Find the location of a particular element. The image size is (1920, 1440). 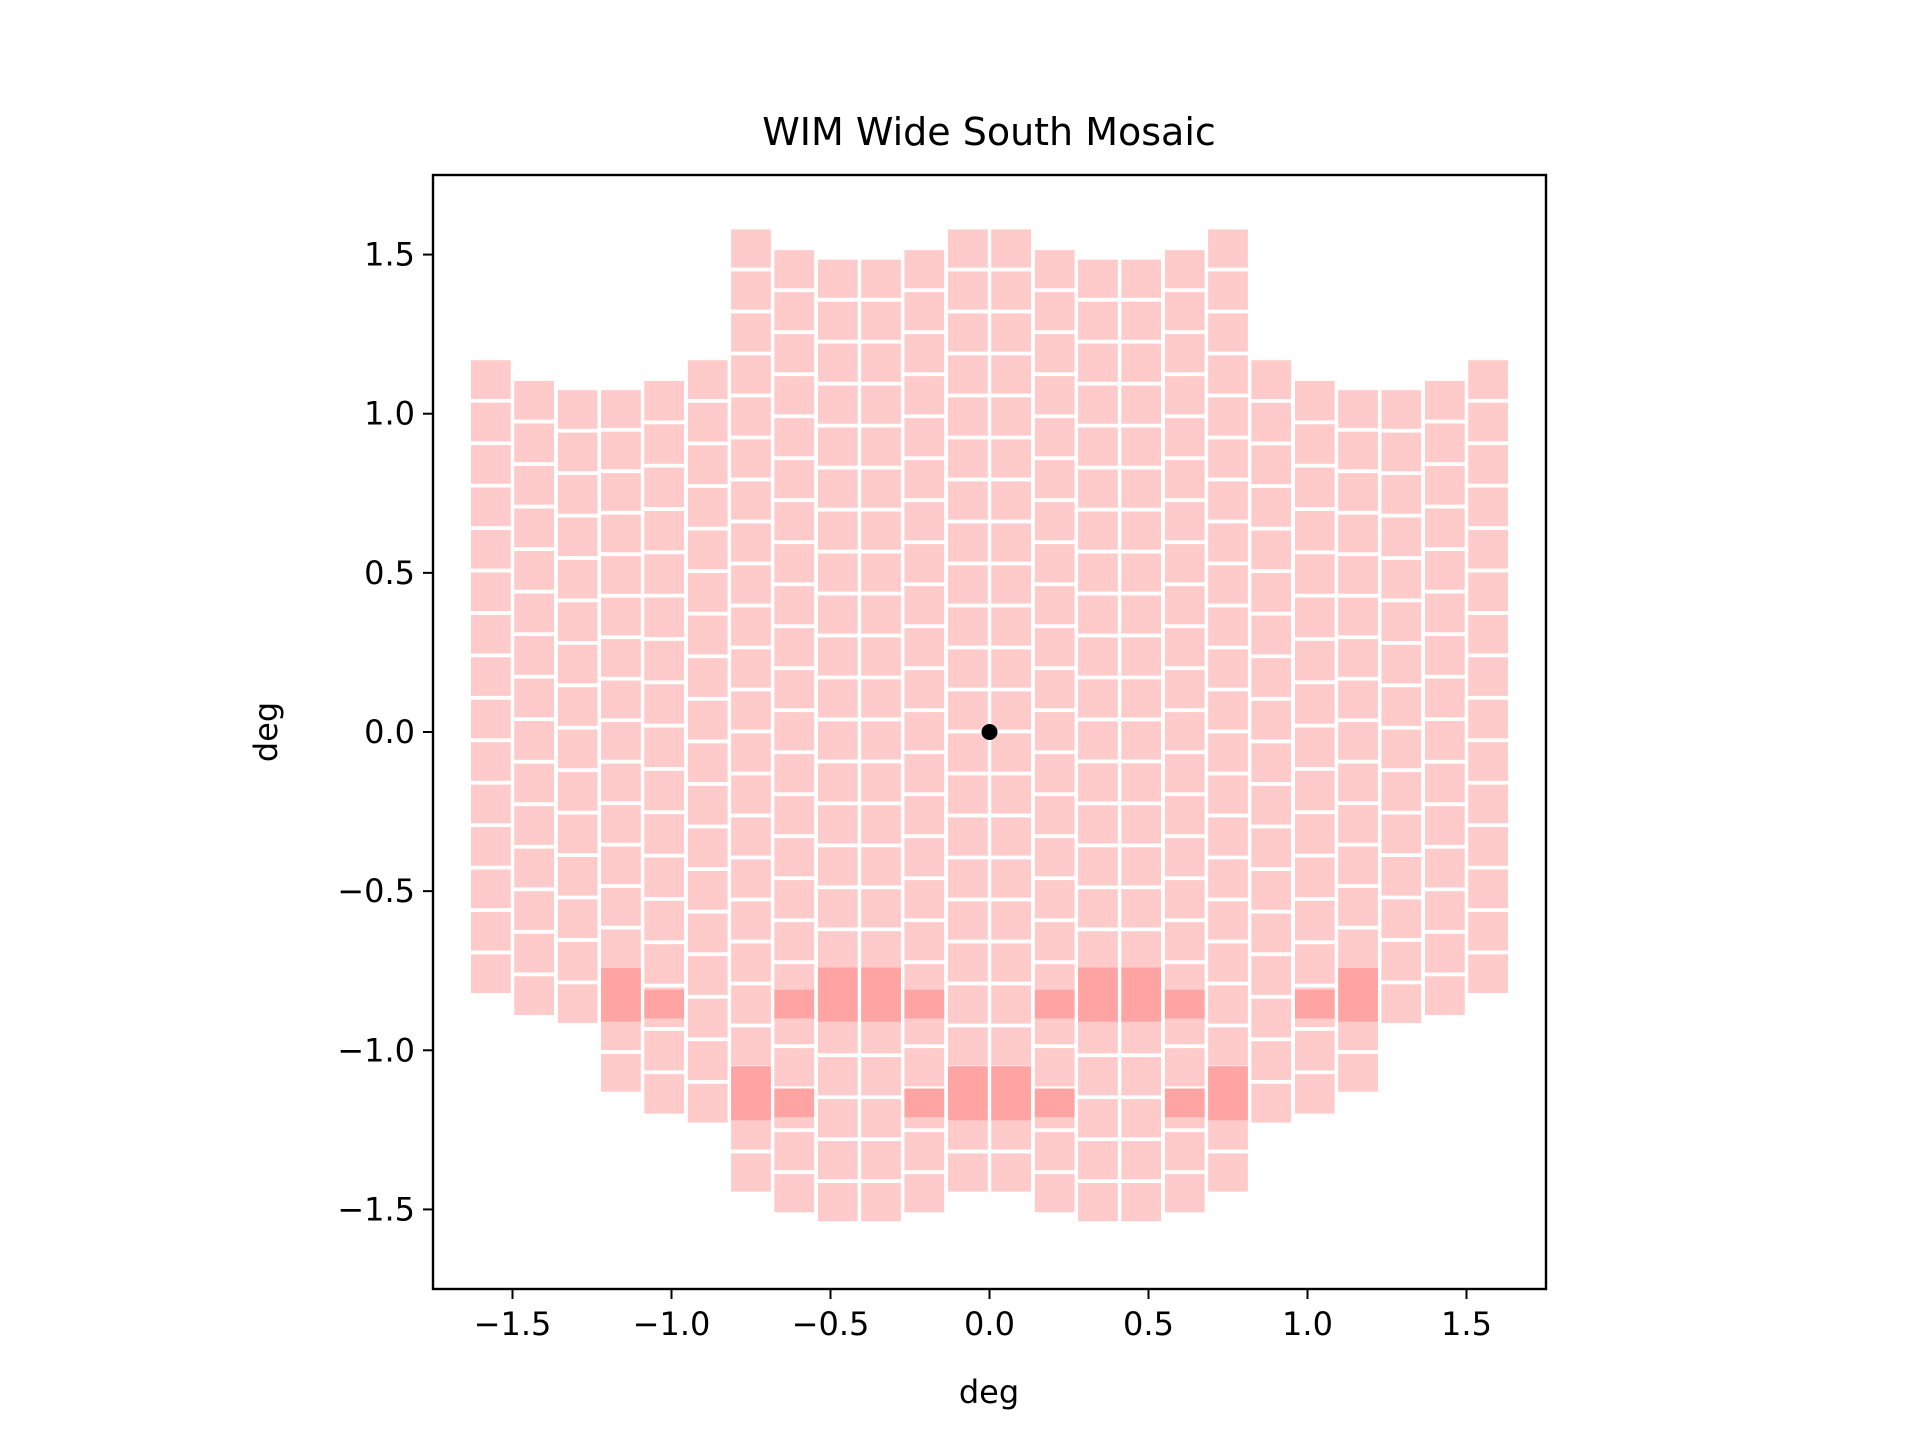

y-axis-label: deg is located at coordinates (266, 732).